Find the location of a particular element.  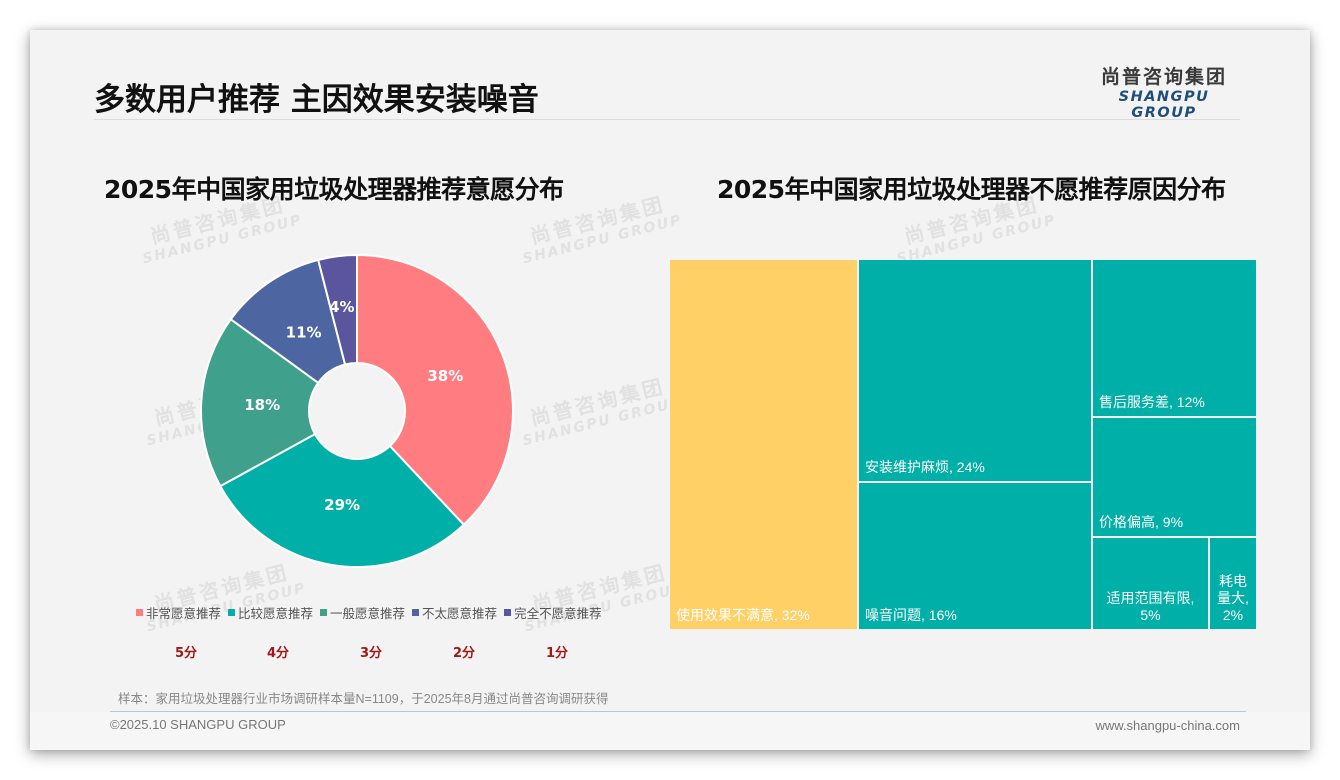

score-label: 3分 is located at coordinates (371, 653).